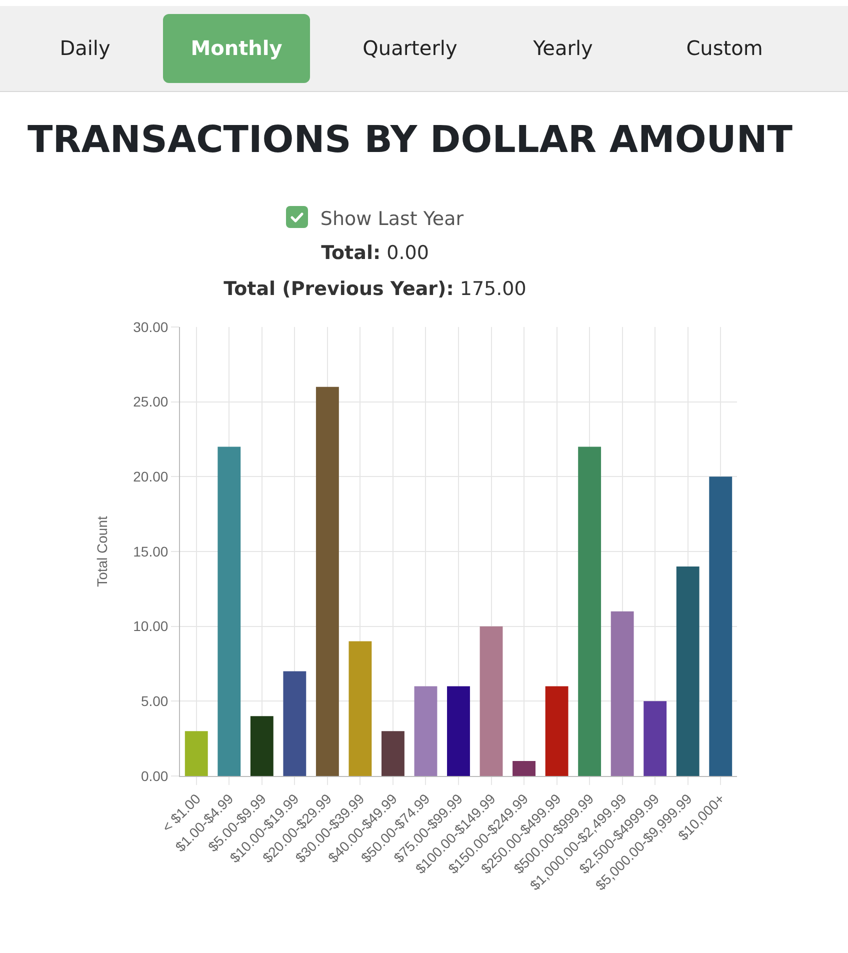 This screenshot has height=953, width=848. What do you see at coordinates (150, 402) in the screenshot?
I see `y-tick-label: 25.00` at bounding box center [150, 402].